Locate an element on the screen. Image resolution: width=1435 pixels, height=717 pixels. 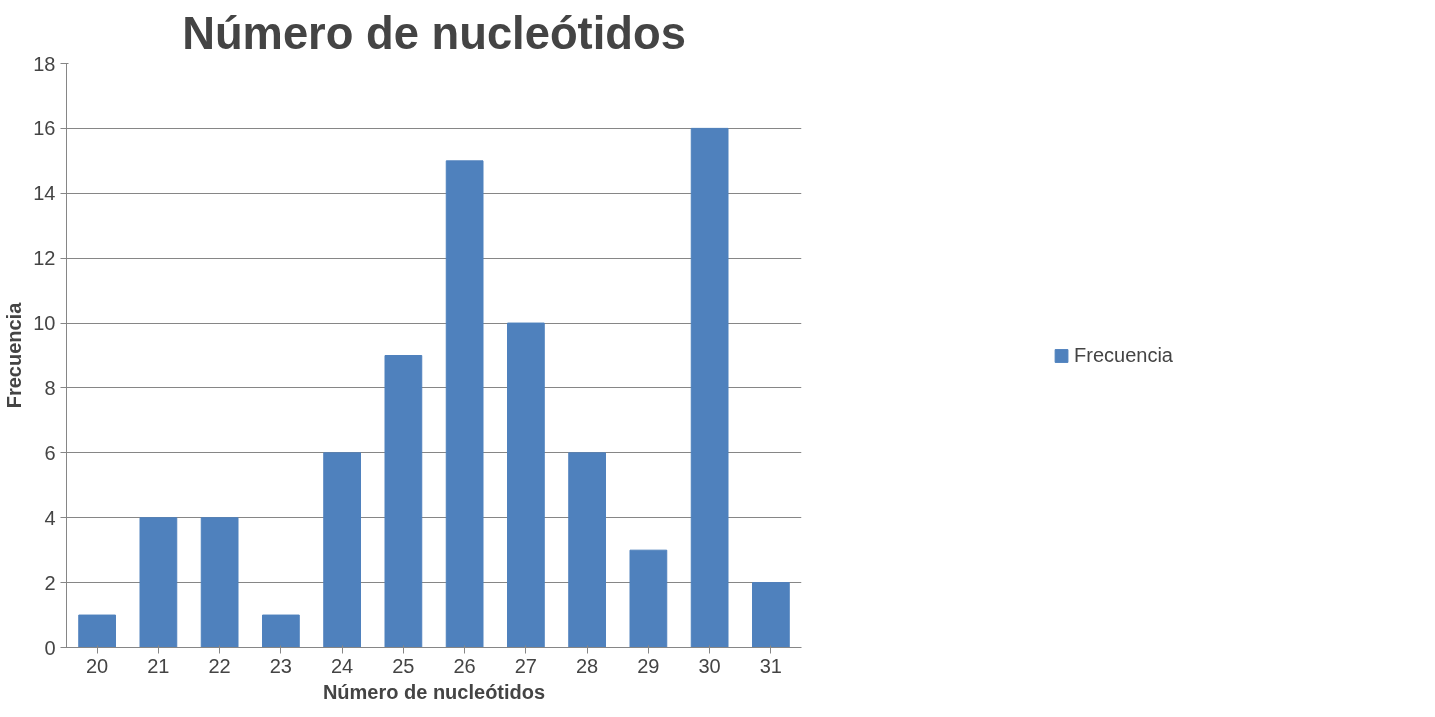
x-tick-label: 26 is located at coordinates (464, 665).